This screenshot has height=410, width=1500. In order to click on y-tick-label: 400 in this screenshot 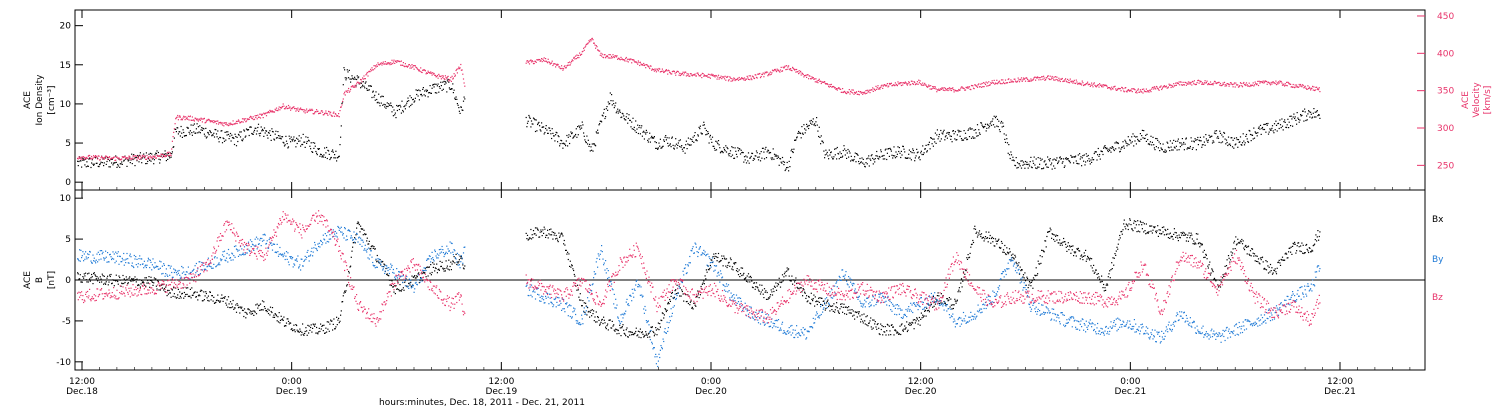, I will do `click(1445, 54)`.